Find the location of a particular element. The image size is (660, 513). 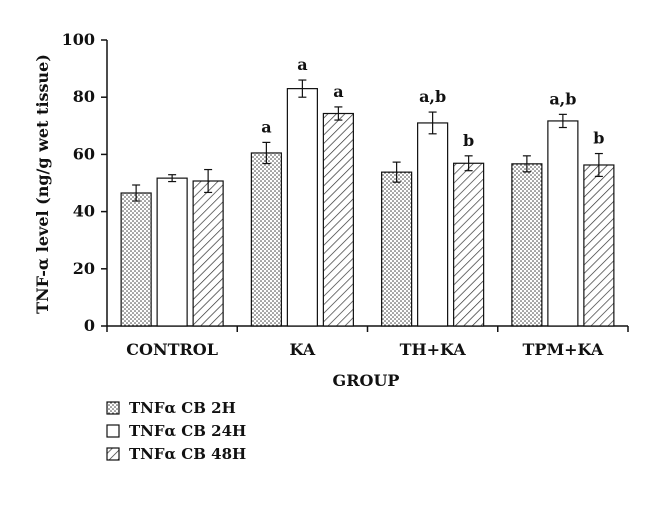

y-tick-label: 20 is located at coordinates (84, 268).